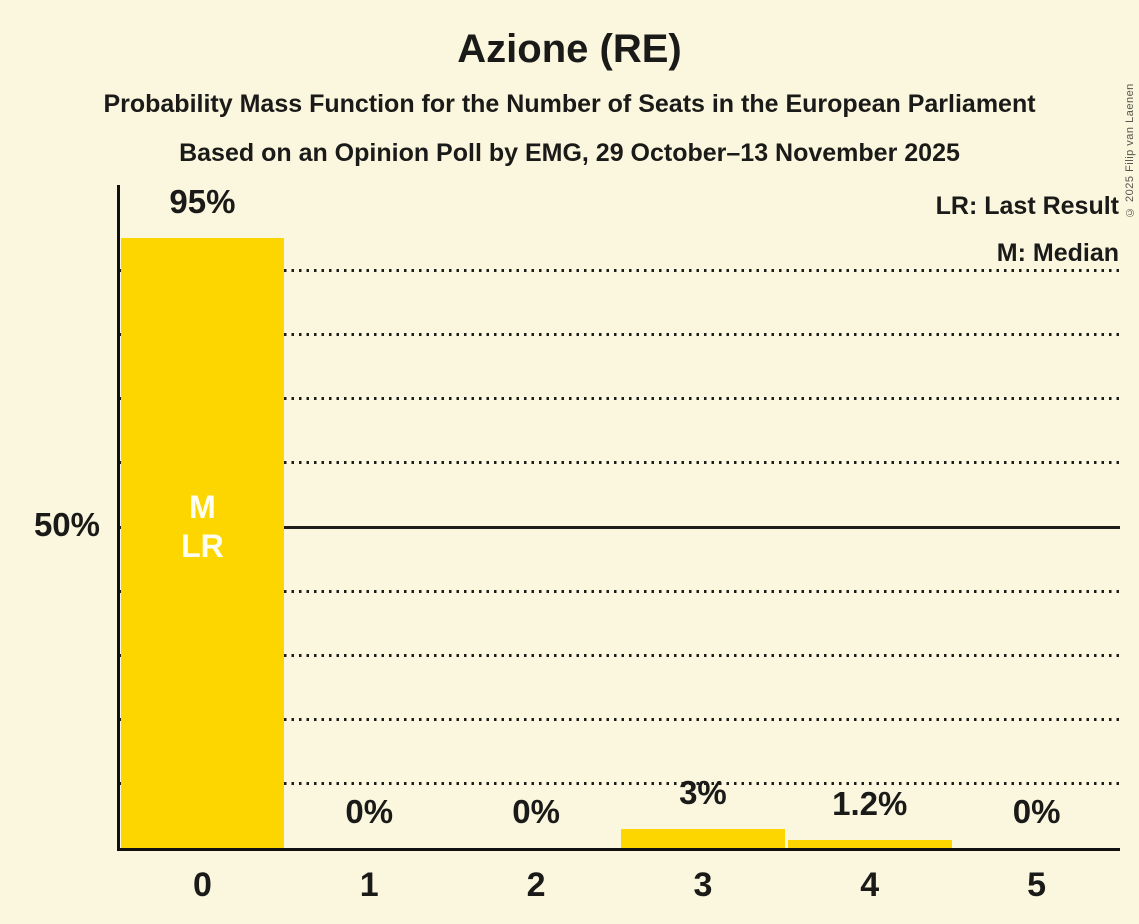 The width and height of the screenshot is (1139, 924). I want to click on gridline-10pct, so click(619, 784).